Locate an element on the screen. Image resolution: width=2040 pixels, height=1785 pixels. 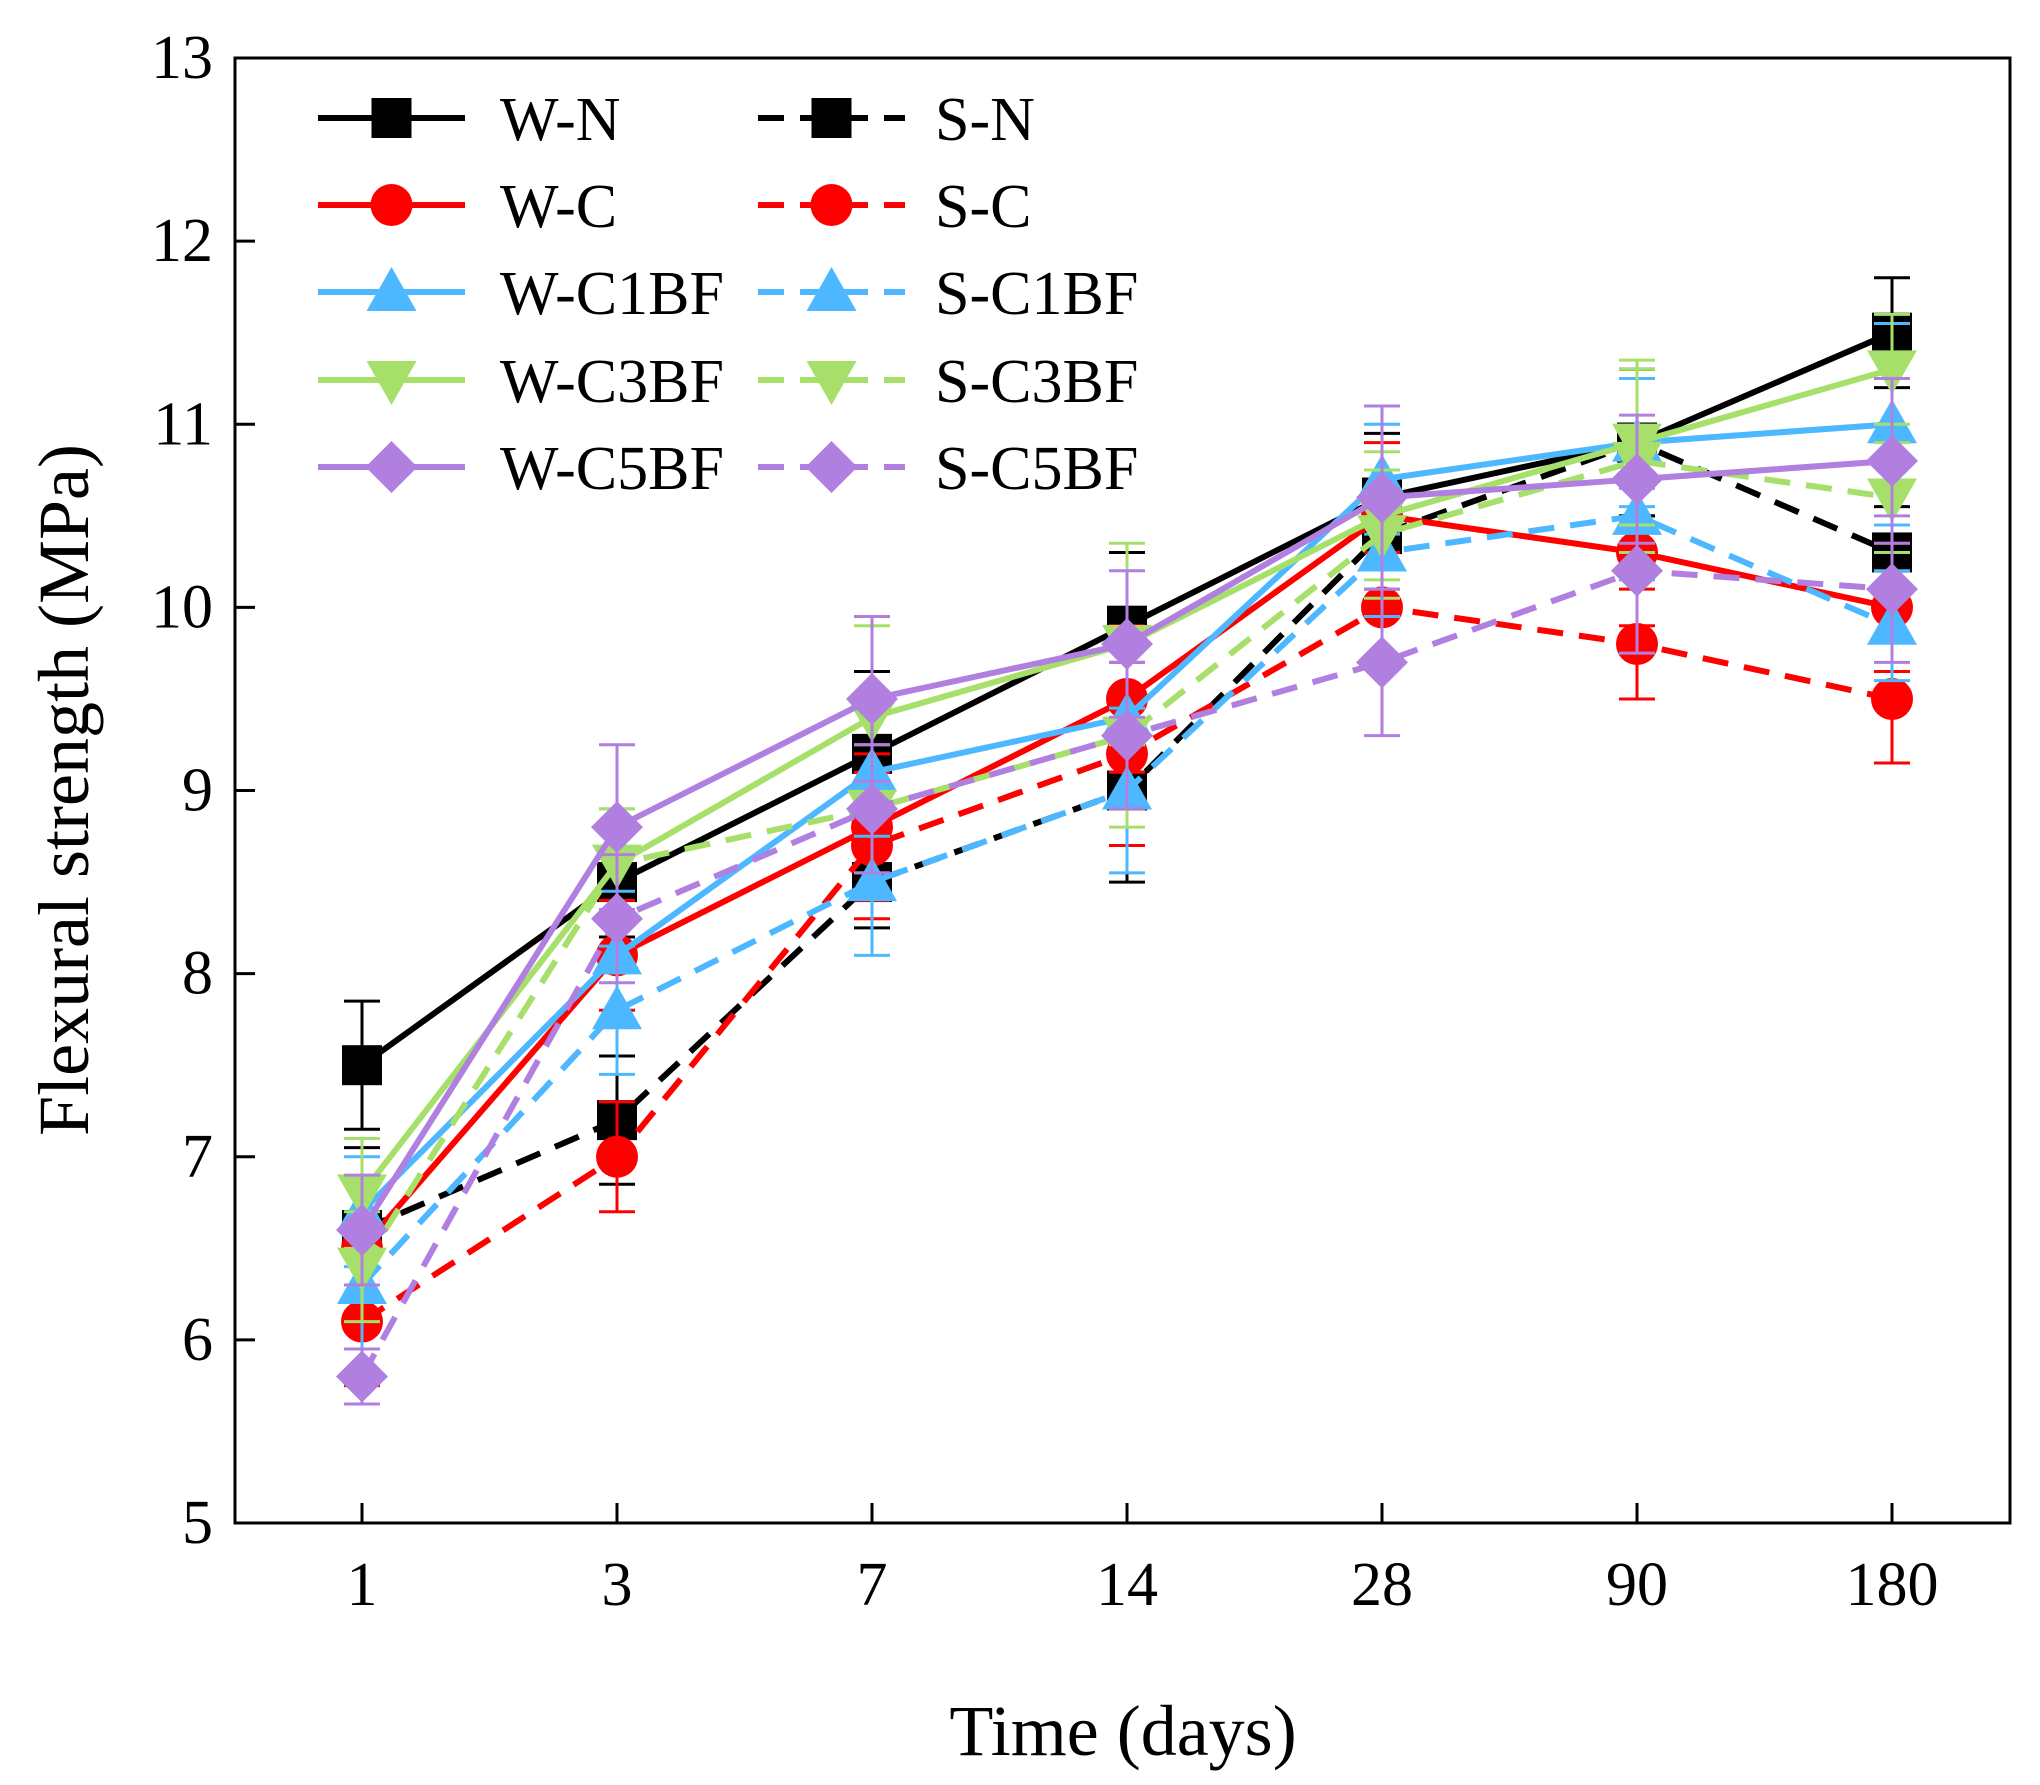
legend-item-w-c5bf: W-C5BF is located at coordinates (521, 469).